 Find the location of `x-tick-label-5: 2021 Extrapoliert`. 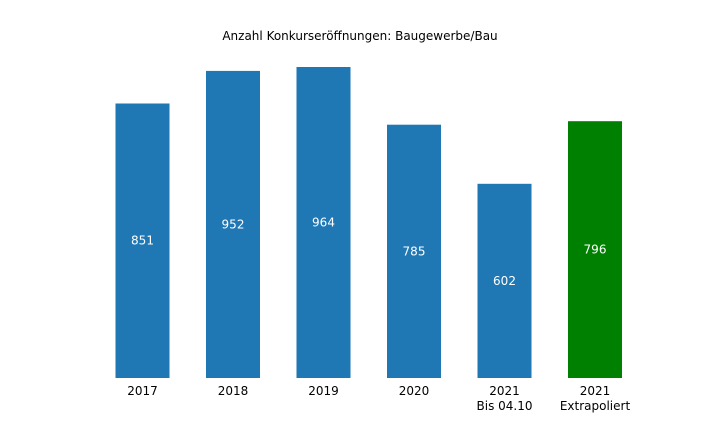

x-tick-label-5: 2021 Extrapoliert is located at coordinates (595, 398).